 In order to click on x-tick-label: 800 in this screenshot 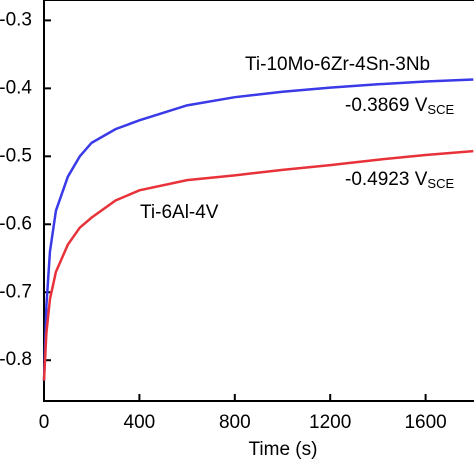, I will do `click(235, 422)`.